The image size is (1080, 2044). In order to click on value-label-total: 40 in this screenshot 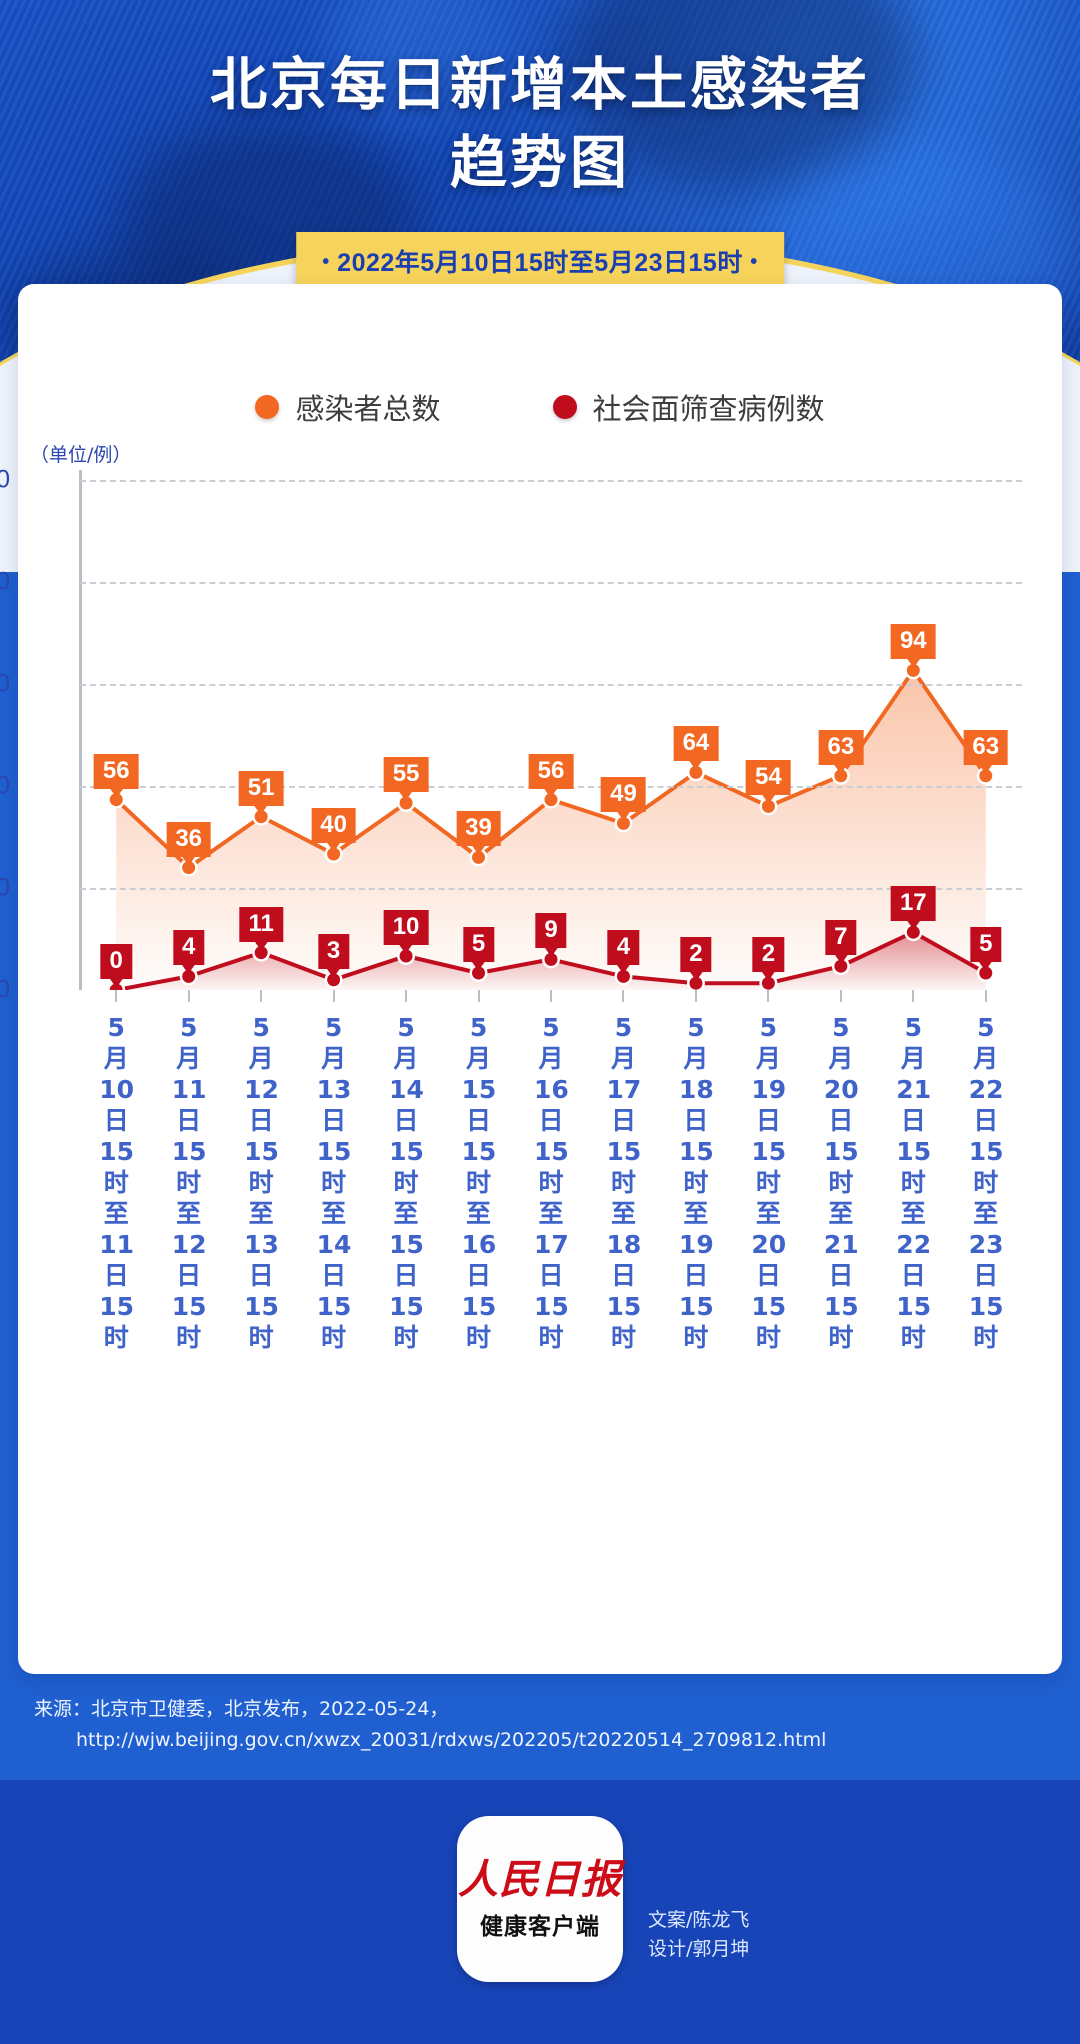, I will do `click(333, 830)`.